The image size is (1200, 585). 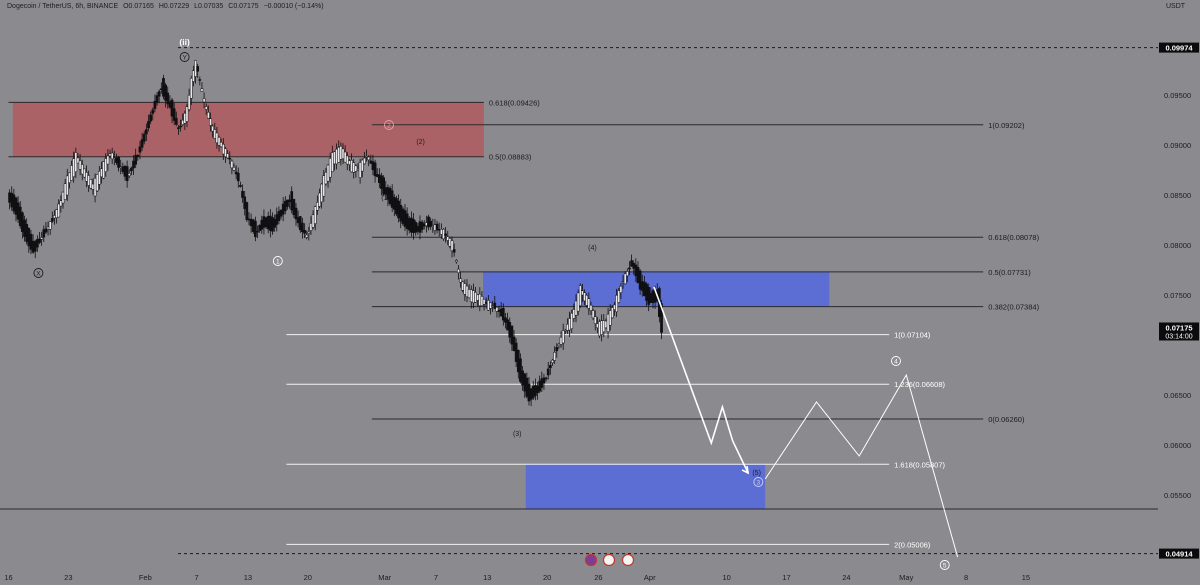 What do you see at coordinates (63, 6) in the screenshot?
I see `symbol-title: Dogecoin / TetherUS, 6h, BINANCE` at bounding box center [63, 6].